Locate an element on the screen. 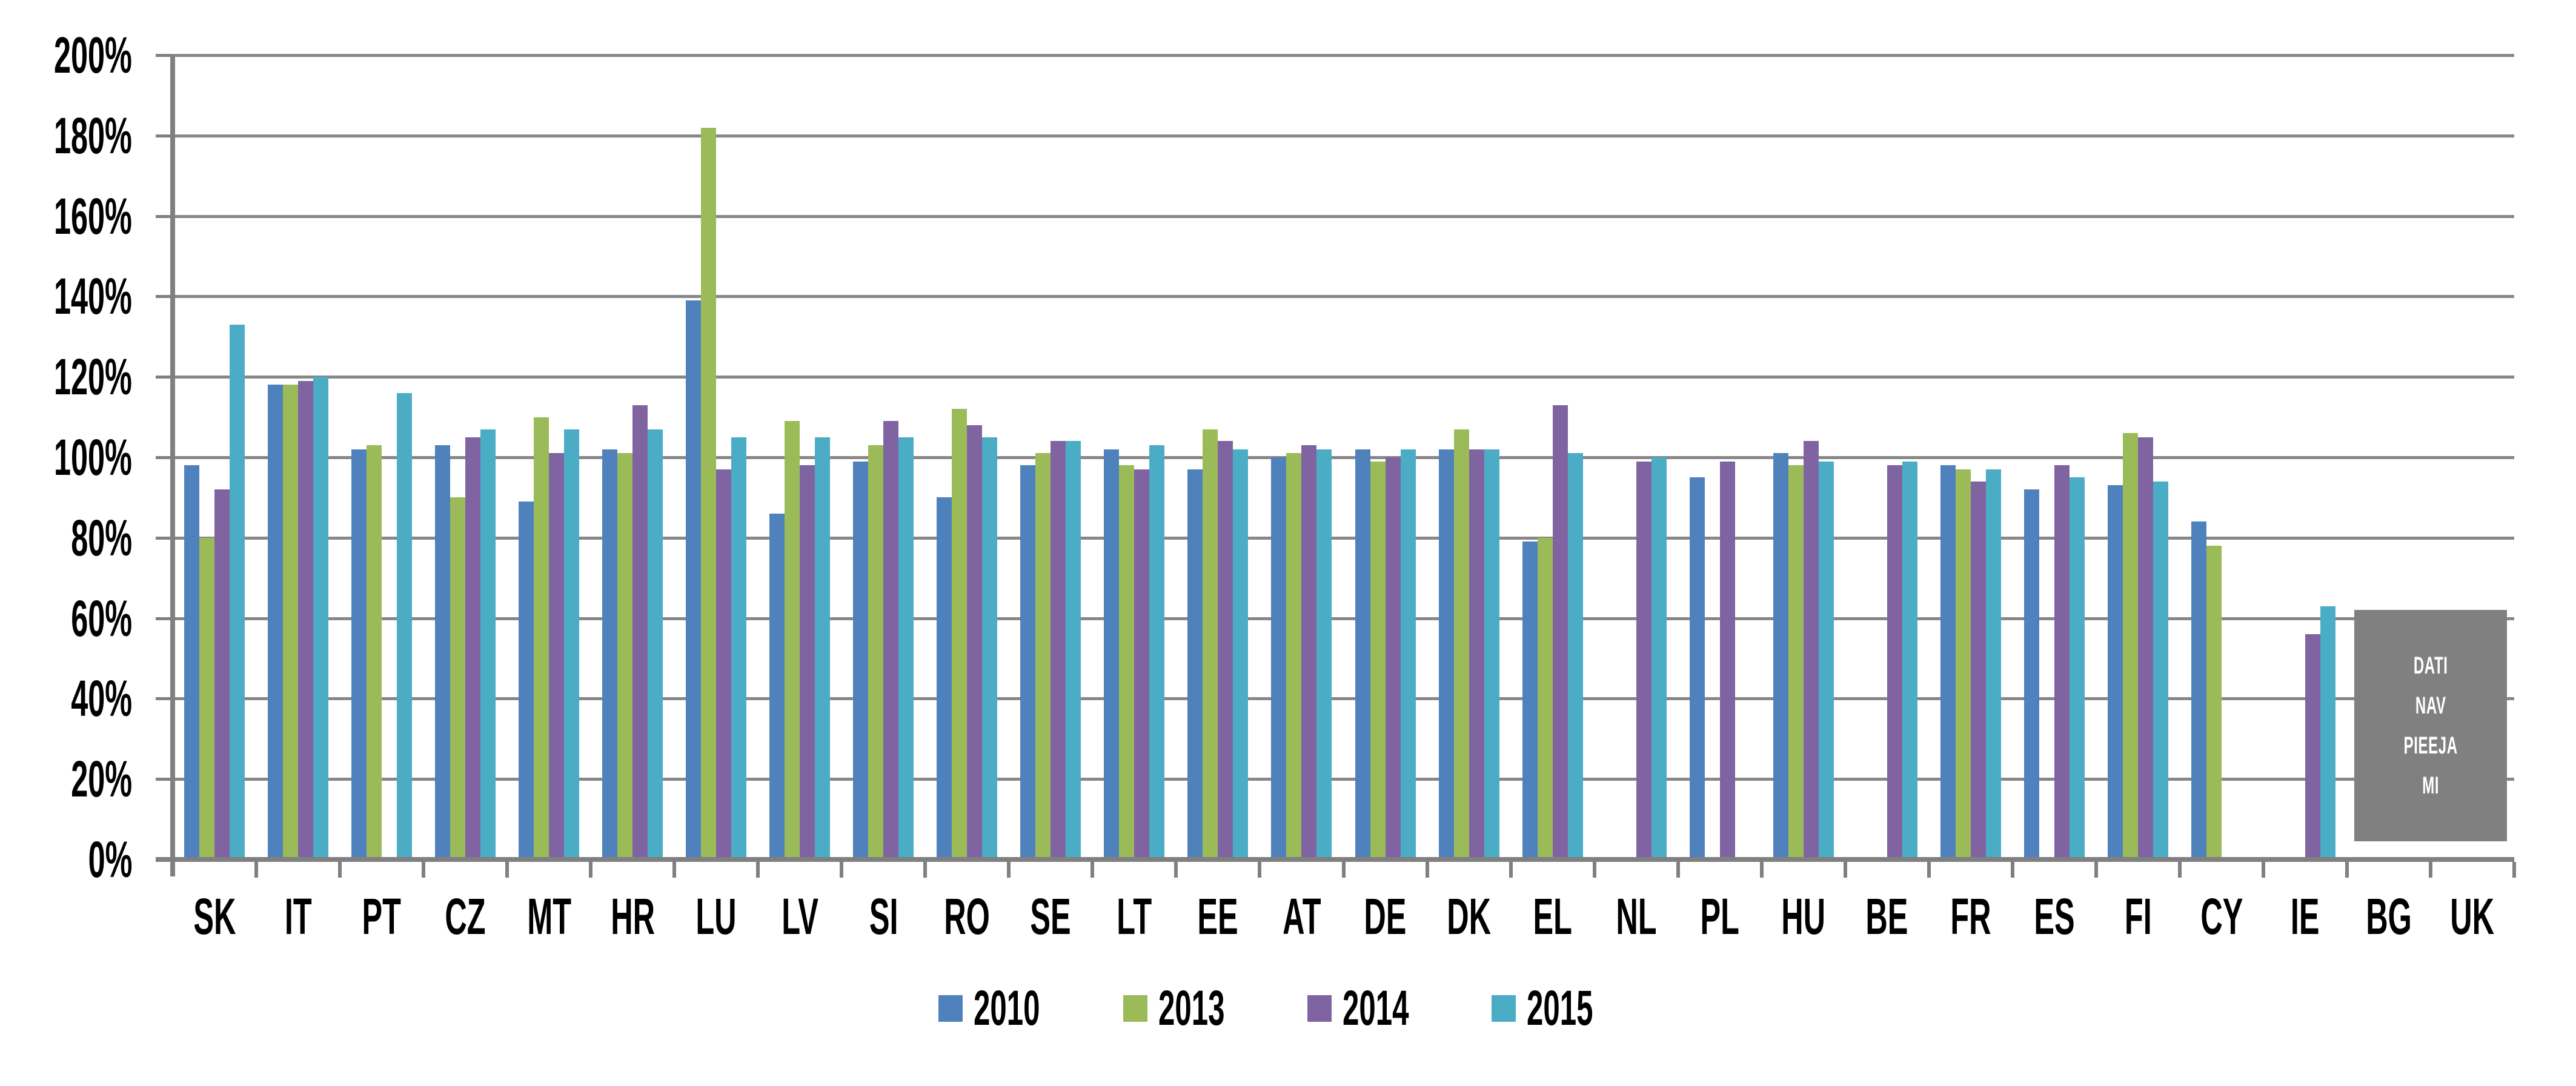  gridline-120% is located at coordinates (1343, 377).